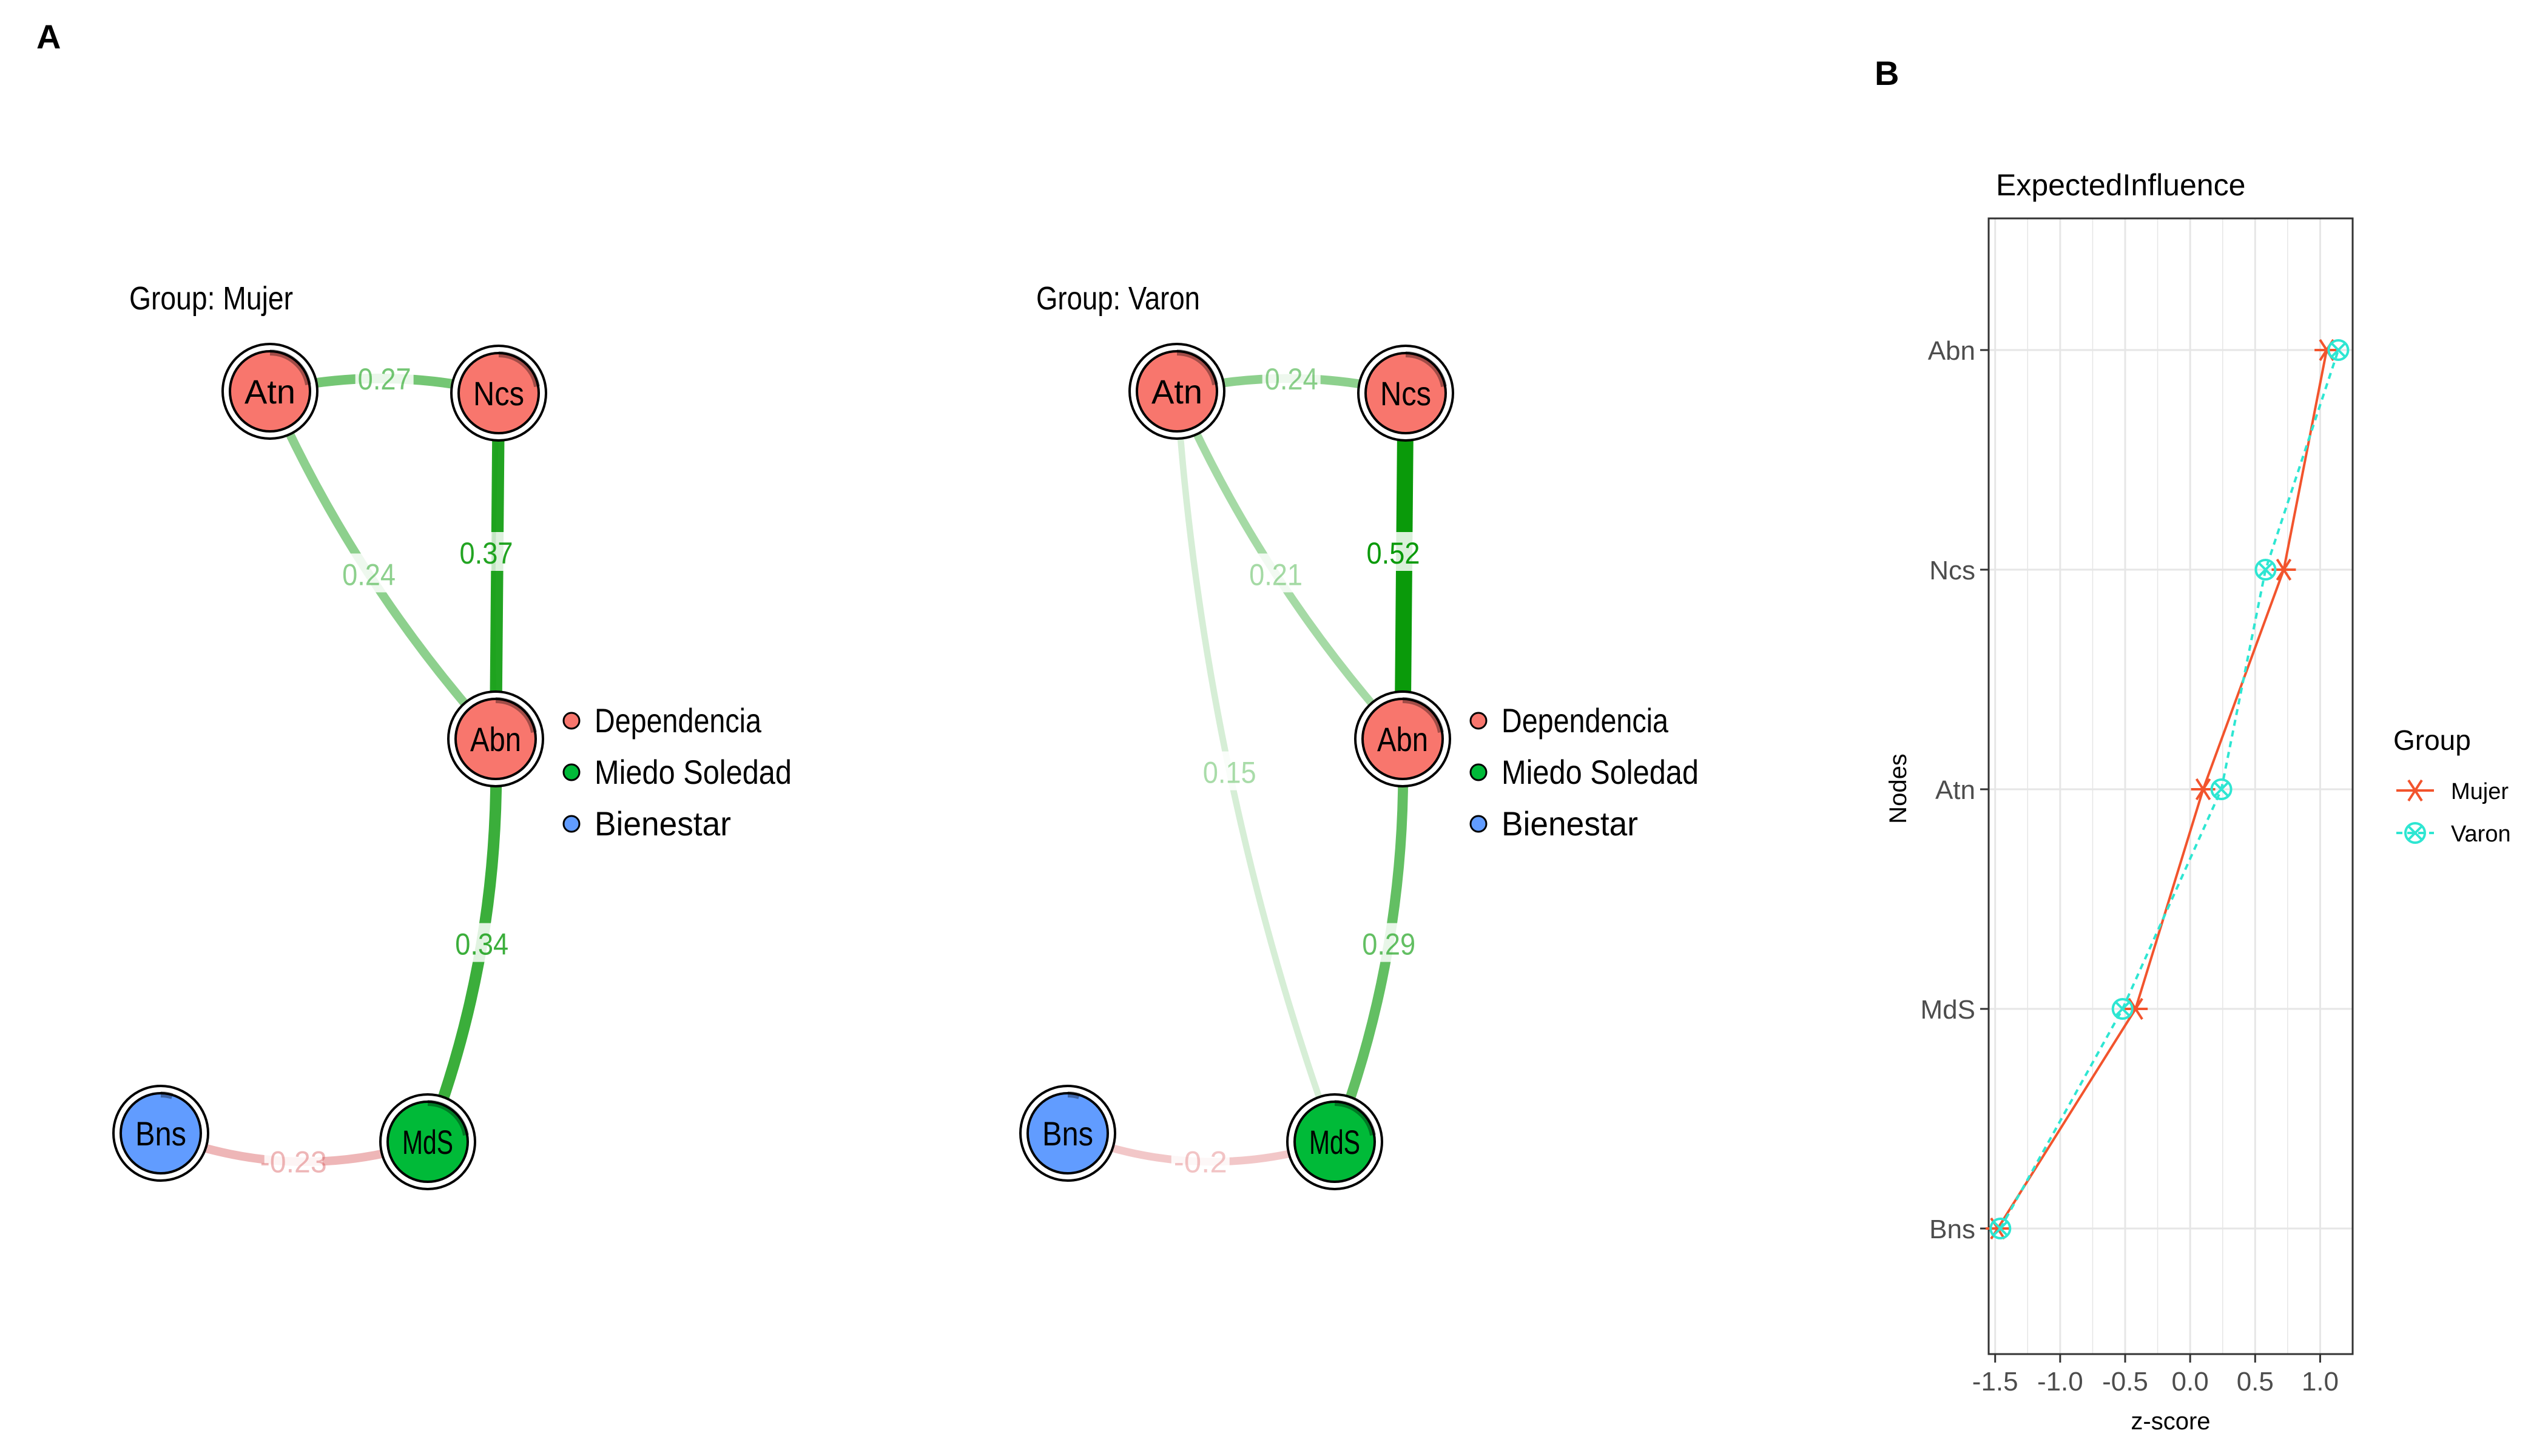 Image resolution: width=2548 pixels, height=1456 pixels. Describe the element at coordinates (2481, 834) in the screenshot. I see `legend-label: Varon` at that location.